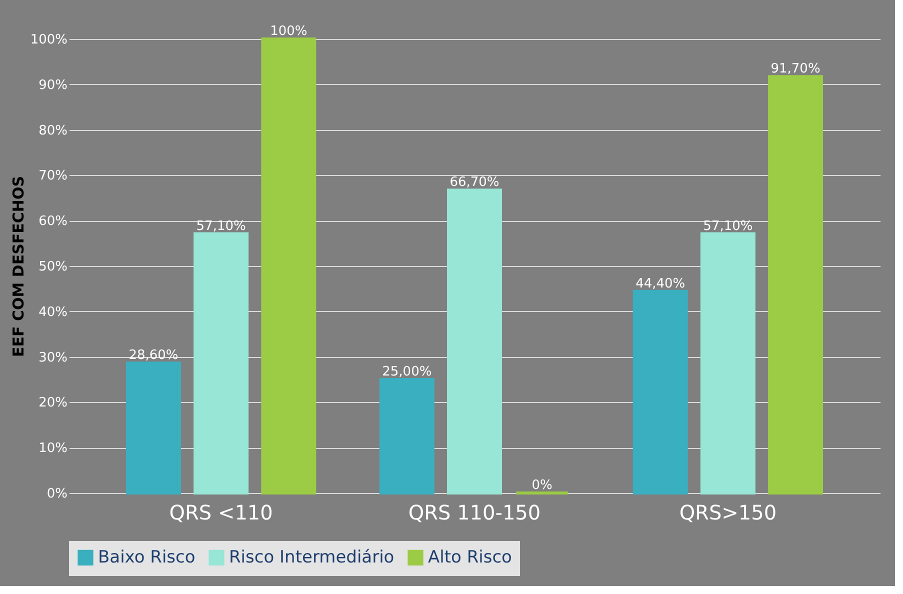  What do you see at coordinates (53, 312) in the screenshot?
I see `y-tick-label: 40%` at bounding box center [53, 312].